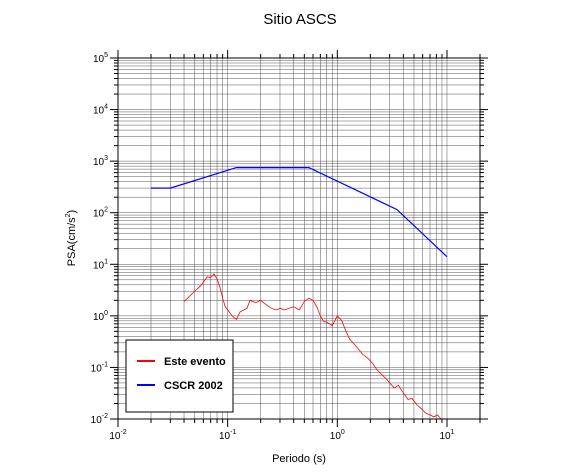 The width and height of the screenshot is (586, 475). What do you see at coordinates (123, 432) in the screenshot?
I see `x-tick-label-exp: -2` at bounding box center [123, 432].